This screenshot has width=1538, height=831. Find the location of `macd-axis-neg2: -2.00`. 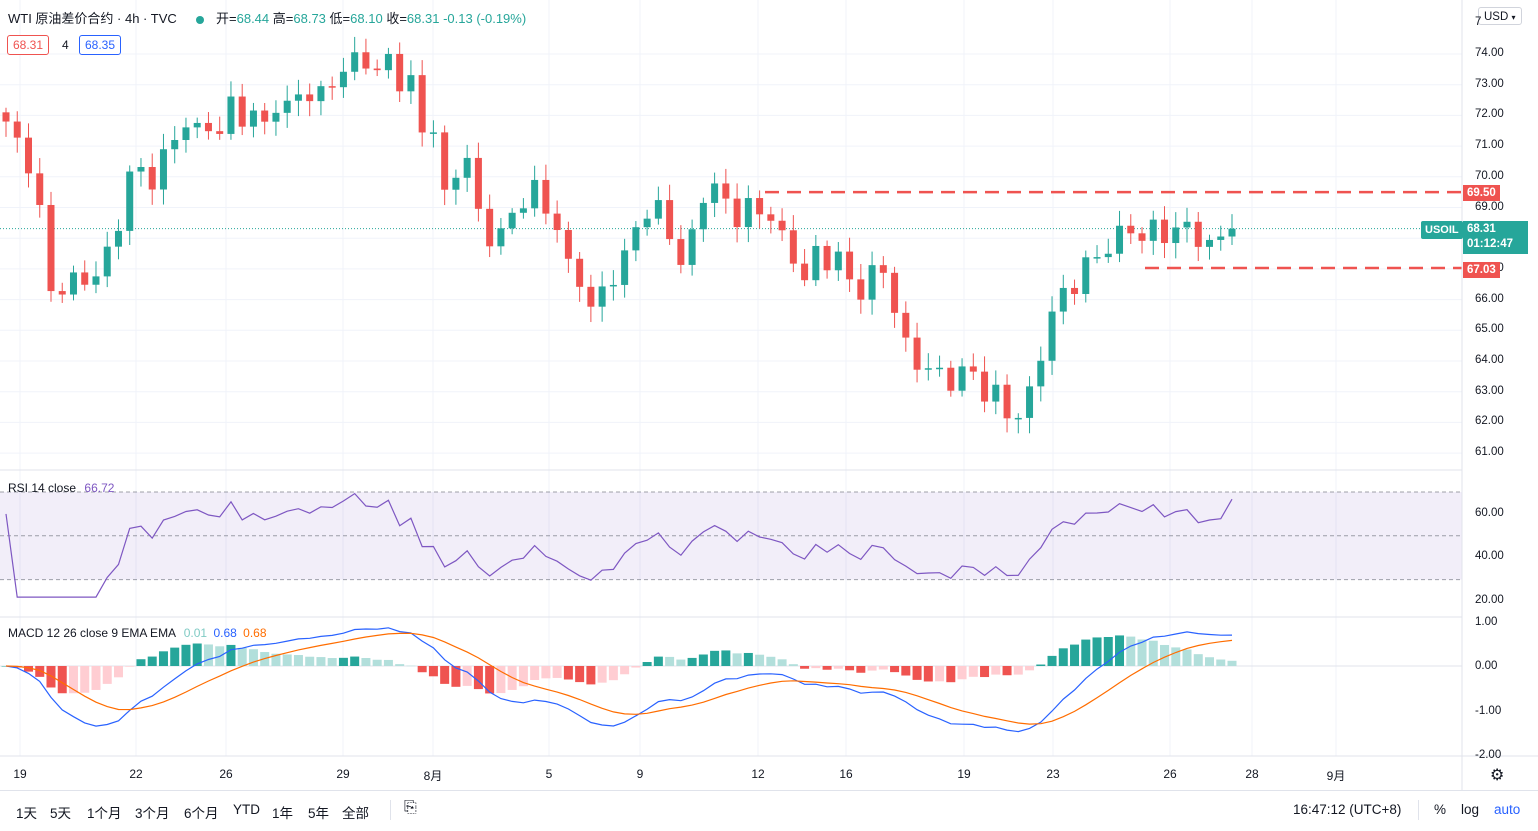

macd-axis-neg2: -2.00 is located at coordinates (1488, 755).